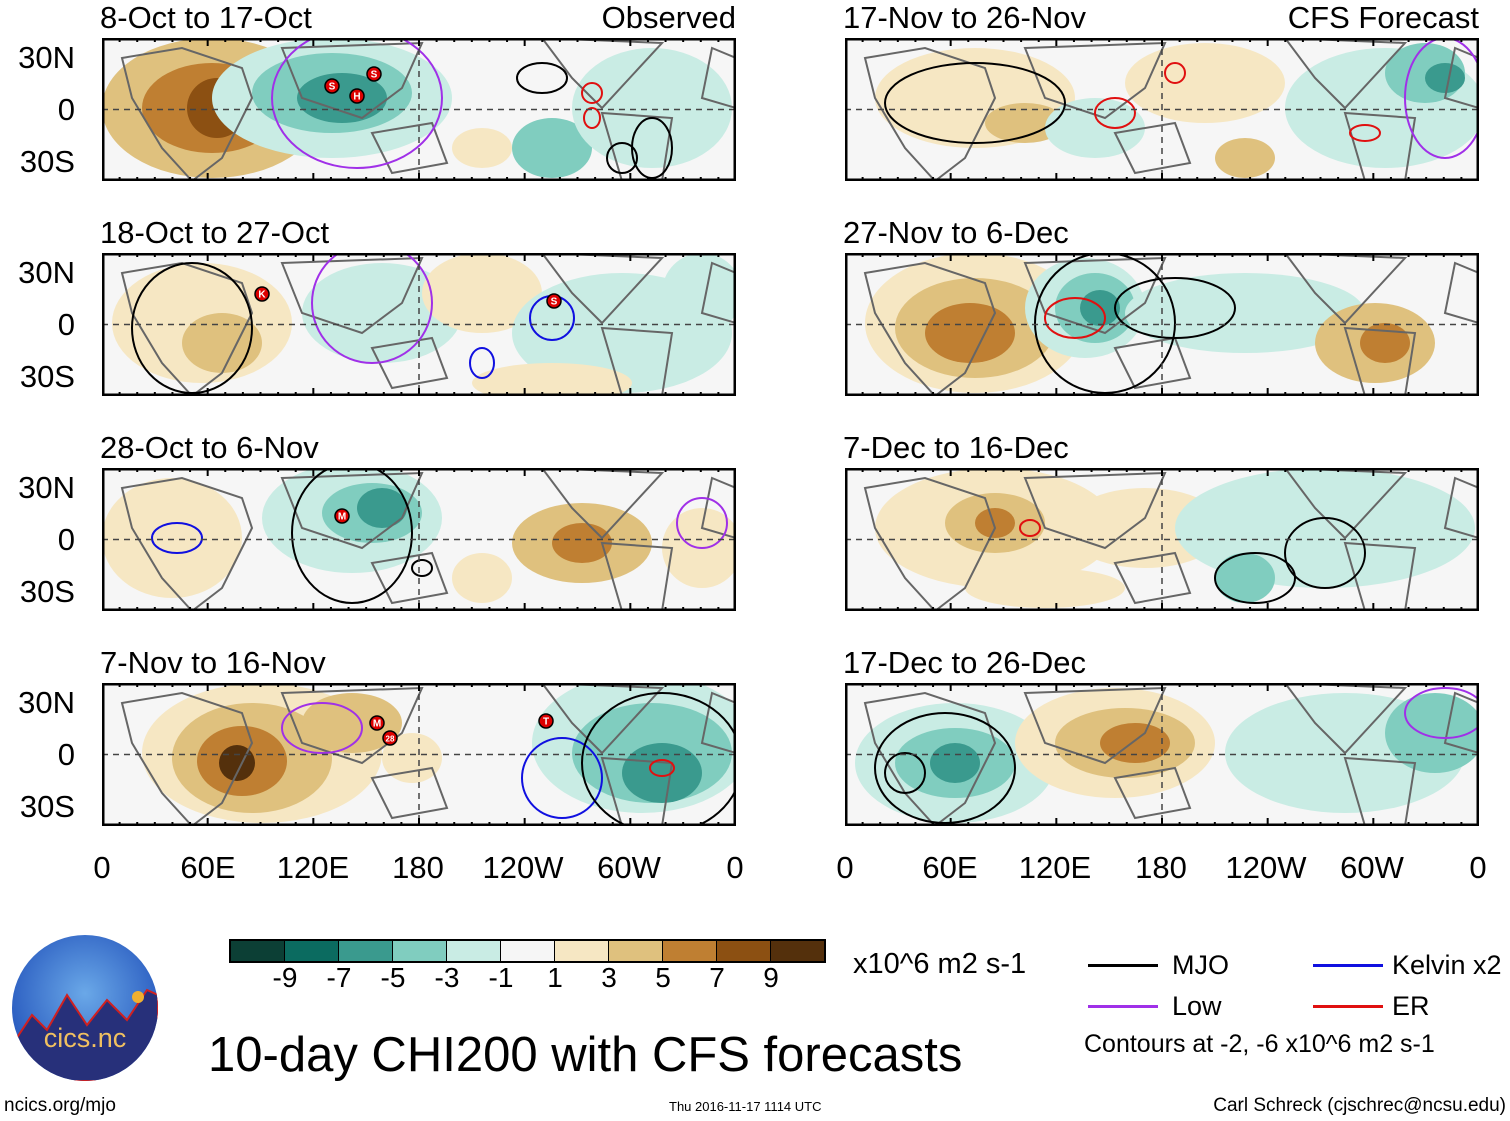 Image resolution: width=1510 pixels, height=1121 pixels. I want to click on tropical-cyclone-icon: T, so click(546, 721).